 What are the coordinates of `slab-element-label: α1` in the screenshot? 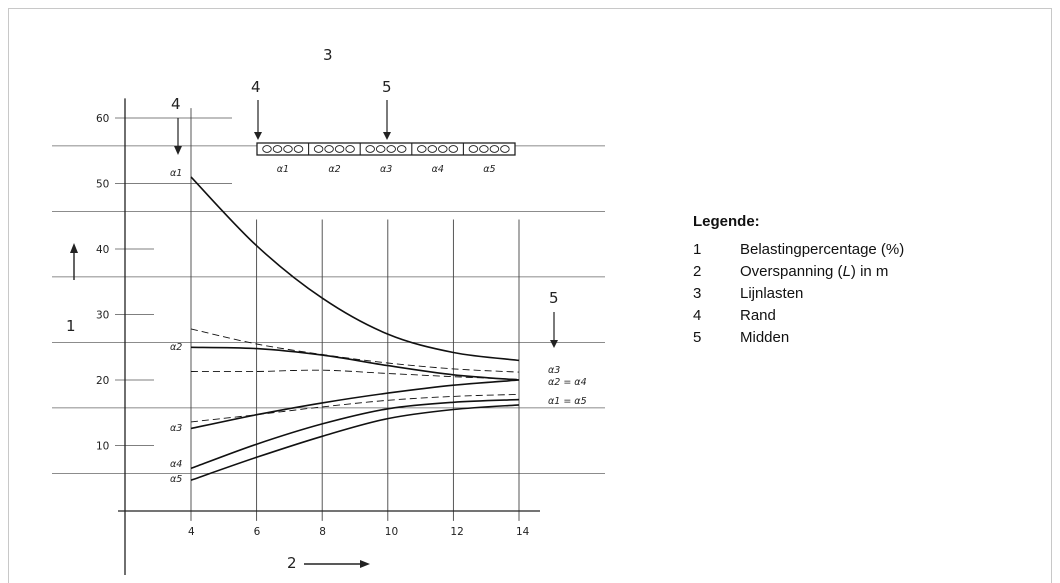 It's located at (283, 169).